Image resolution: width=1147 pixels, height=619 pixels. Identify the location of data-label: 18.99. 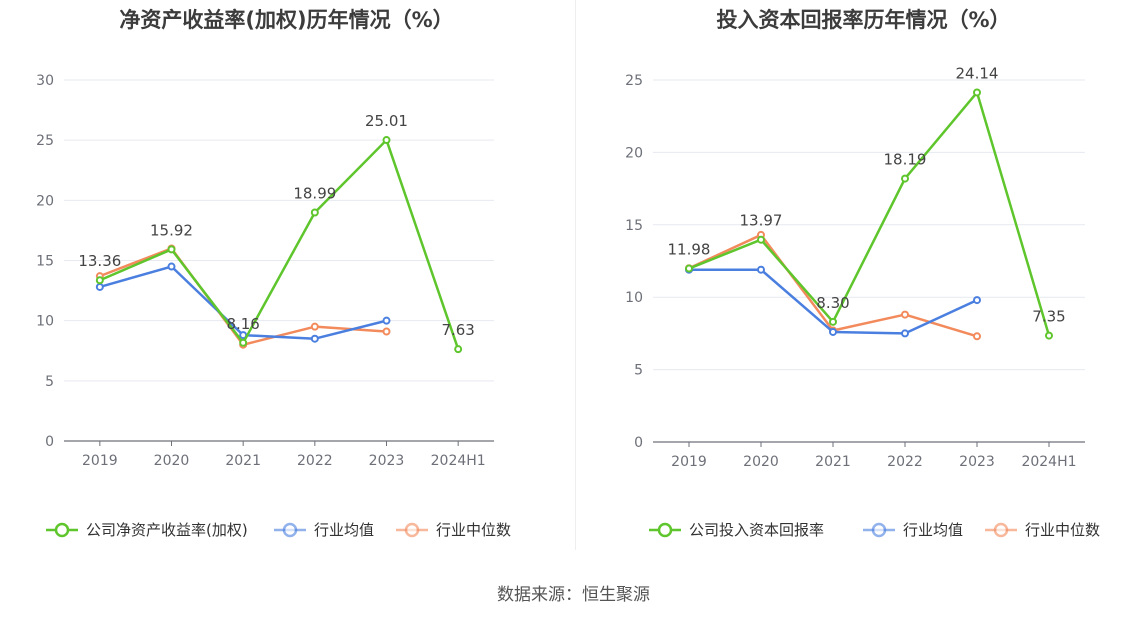
(314, 193).